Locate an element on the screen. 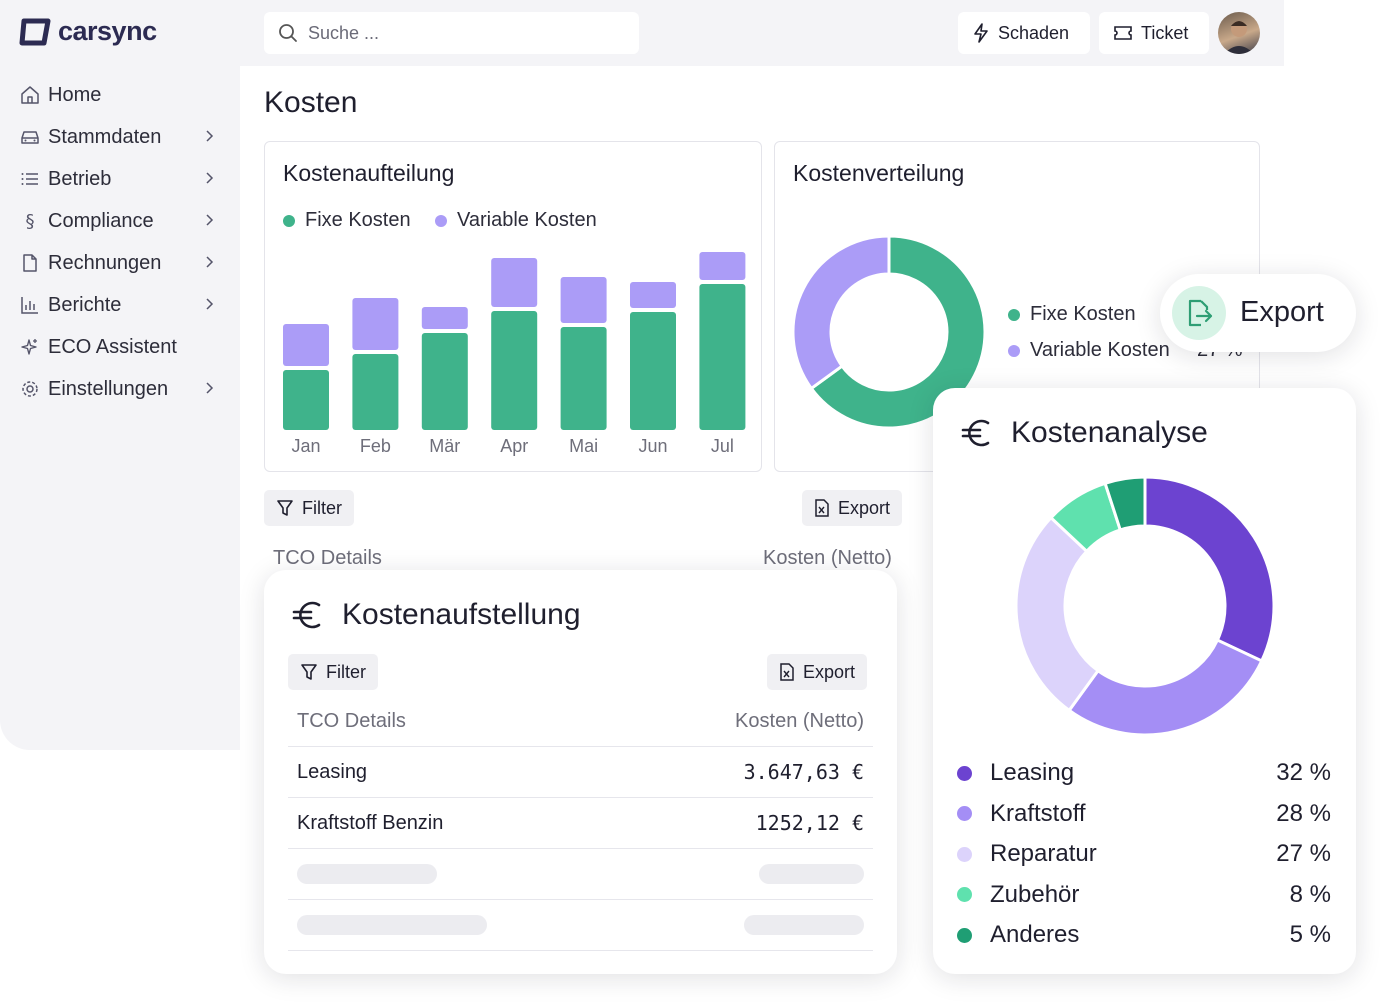  donut-slice-reparatur is located at coordinates (1057, 614).